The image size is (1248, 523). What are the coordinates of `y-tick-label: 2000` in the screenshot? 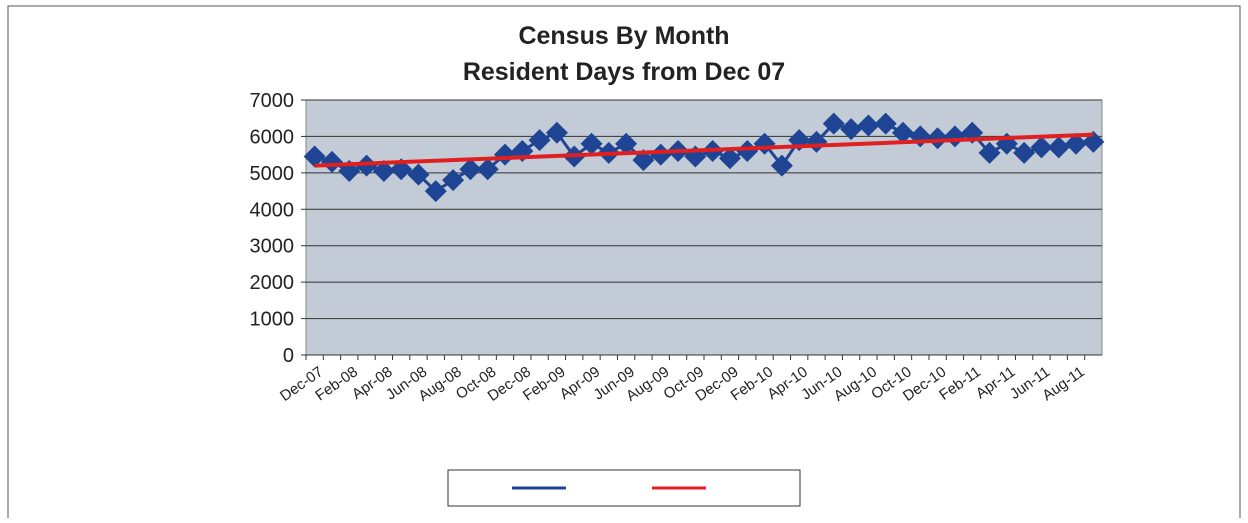 It's located at (272, 283).